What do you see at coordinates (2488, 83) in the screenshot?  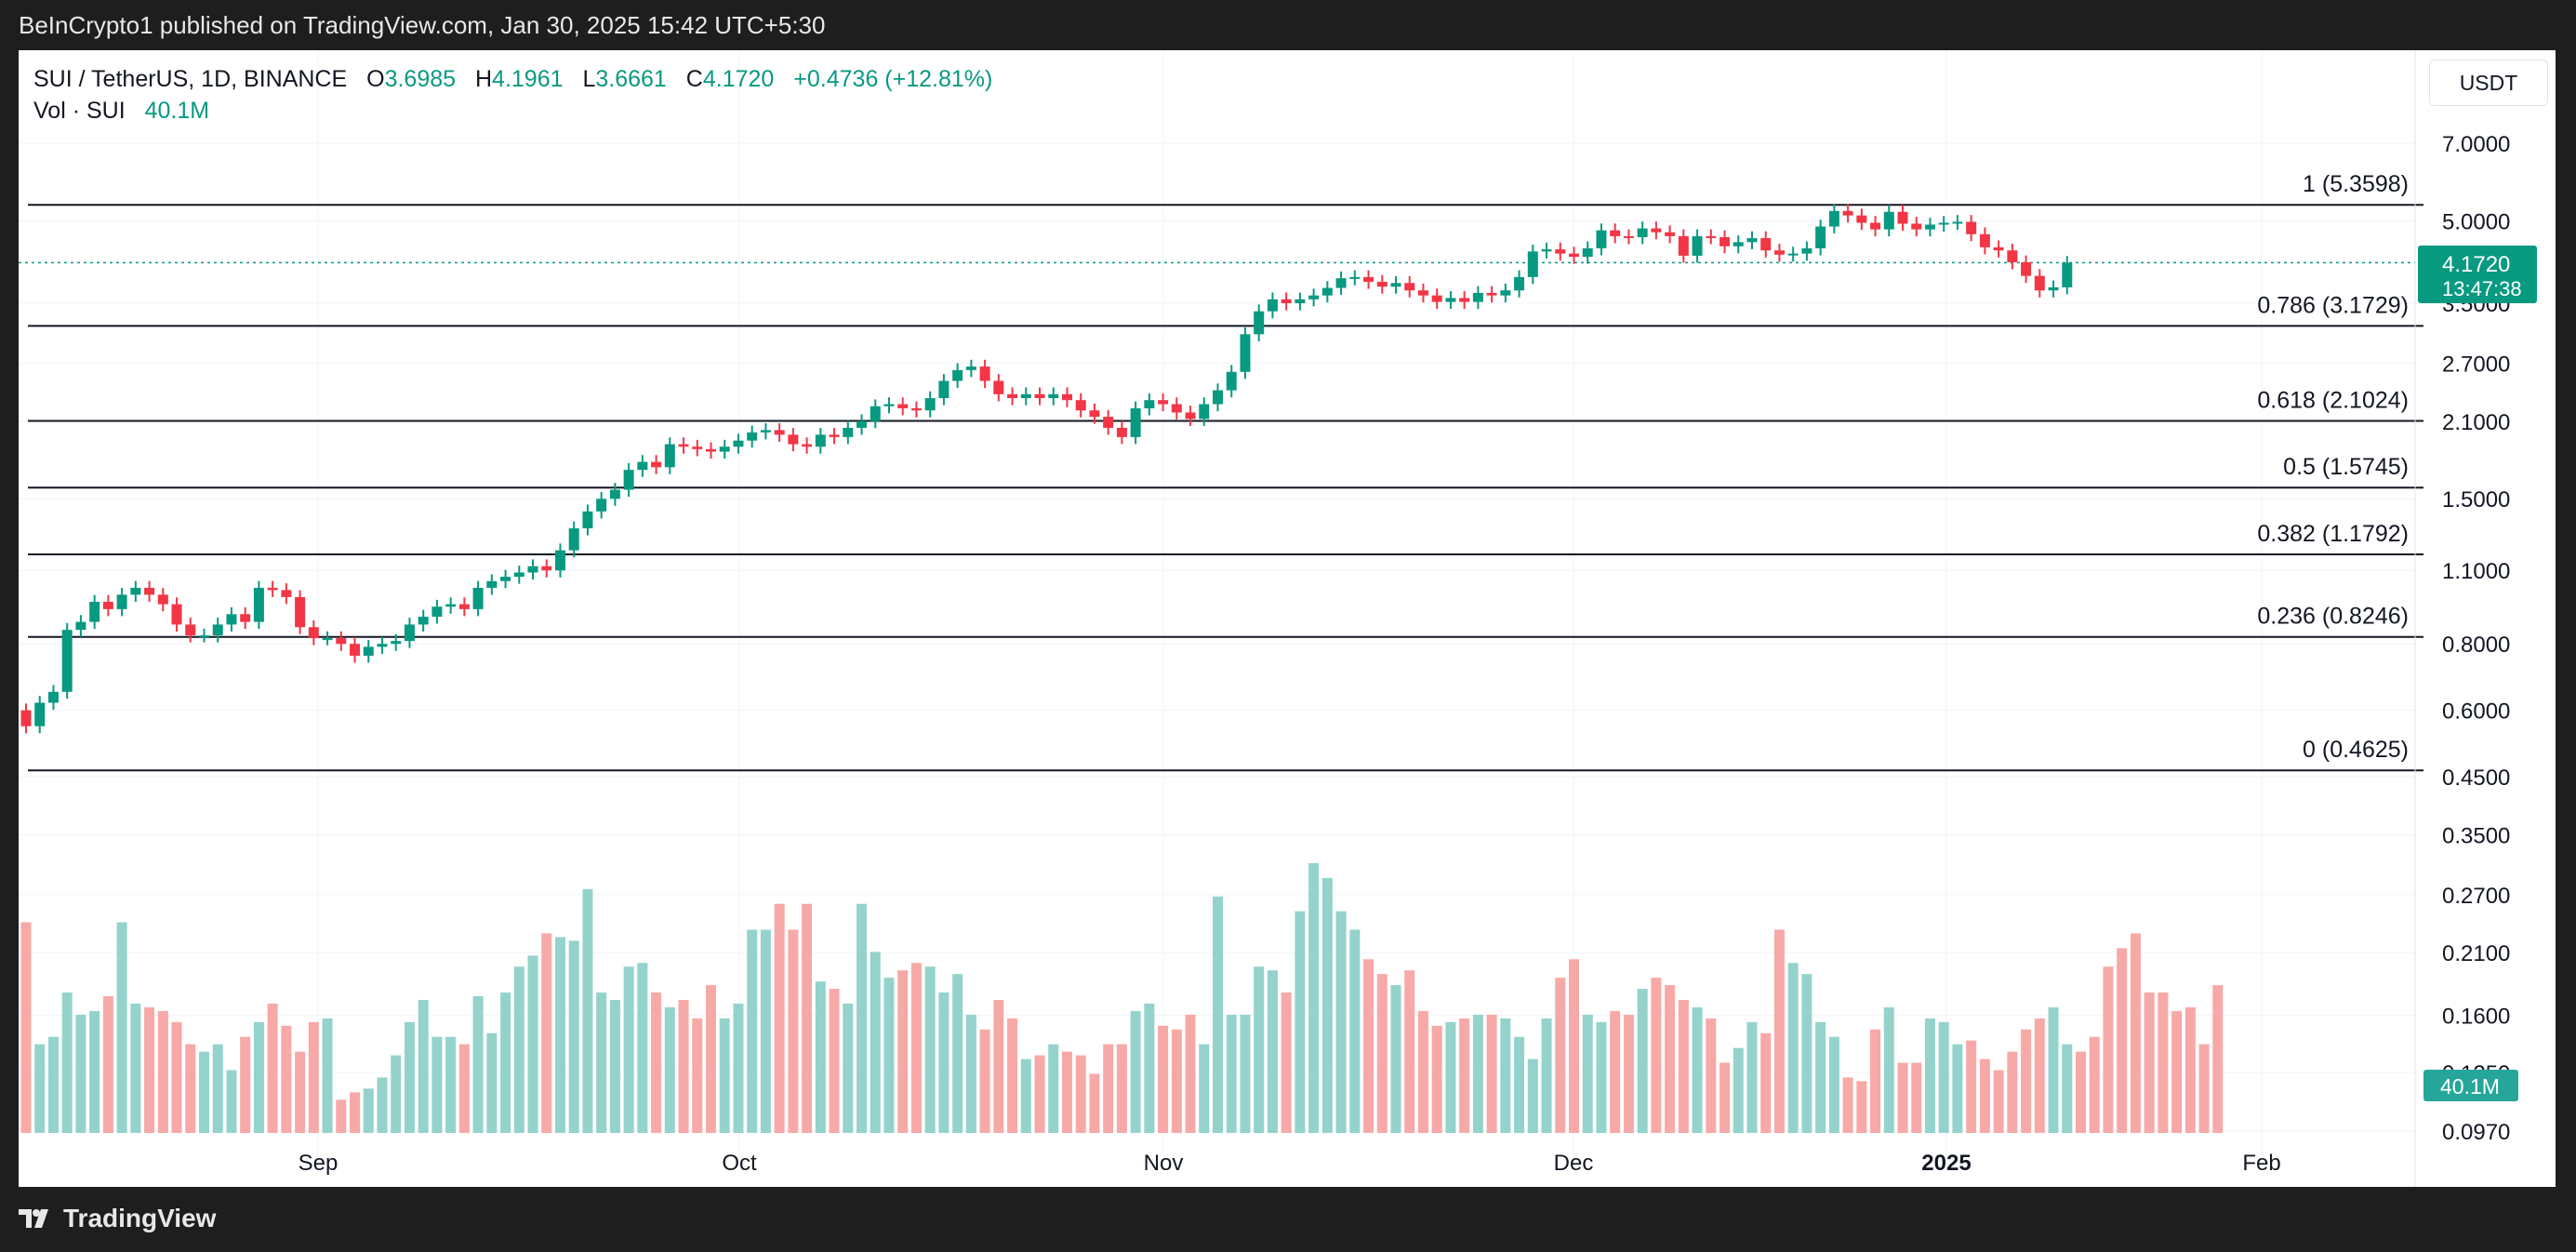 I see `currency-button: USDT` at bounding box center [2488, 83].